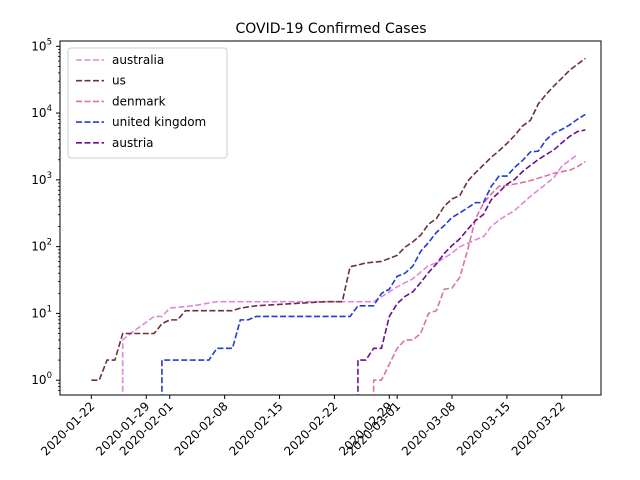  I want to click on x-tick-label: 2020-01-22, so click(67, 428).